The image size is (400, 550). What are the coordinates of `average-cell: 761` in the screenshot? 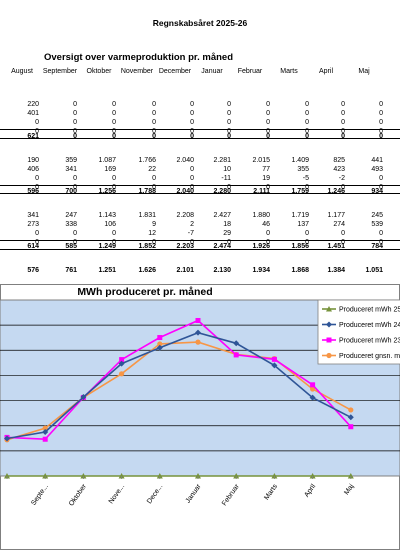 It's located at (71, 270).